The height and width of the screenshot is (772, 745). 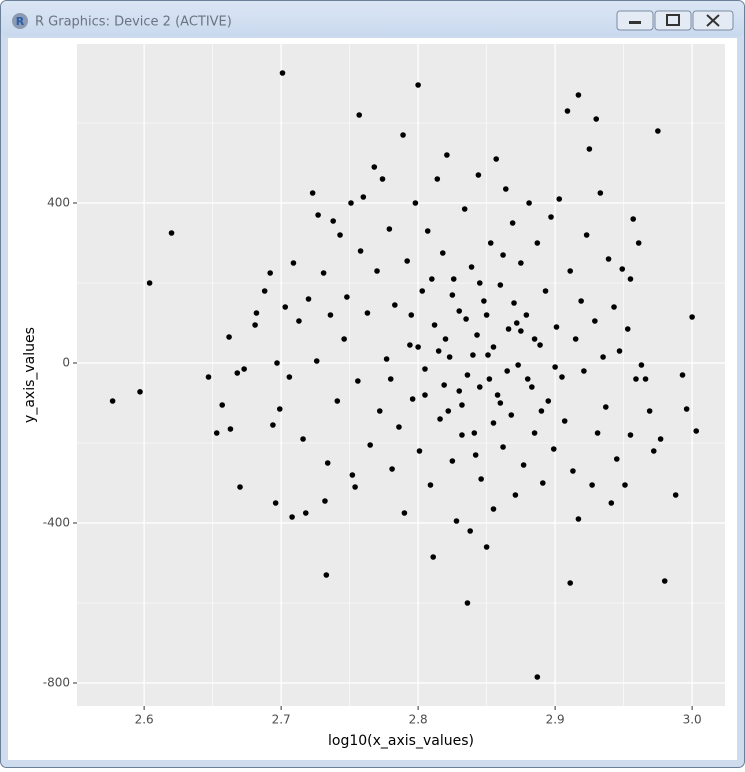 What do you see at coordinates (635, 20) in the screenshot?
I see `minimize-button` at bounding box center [635, 20].